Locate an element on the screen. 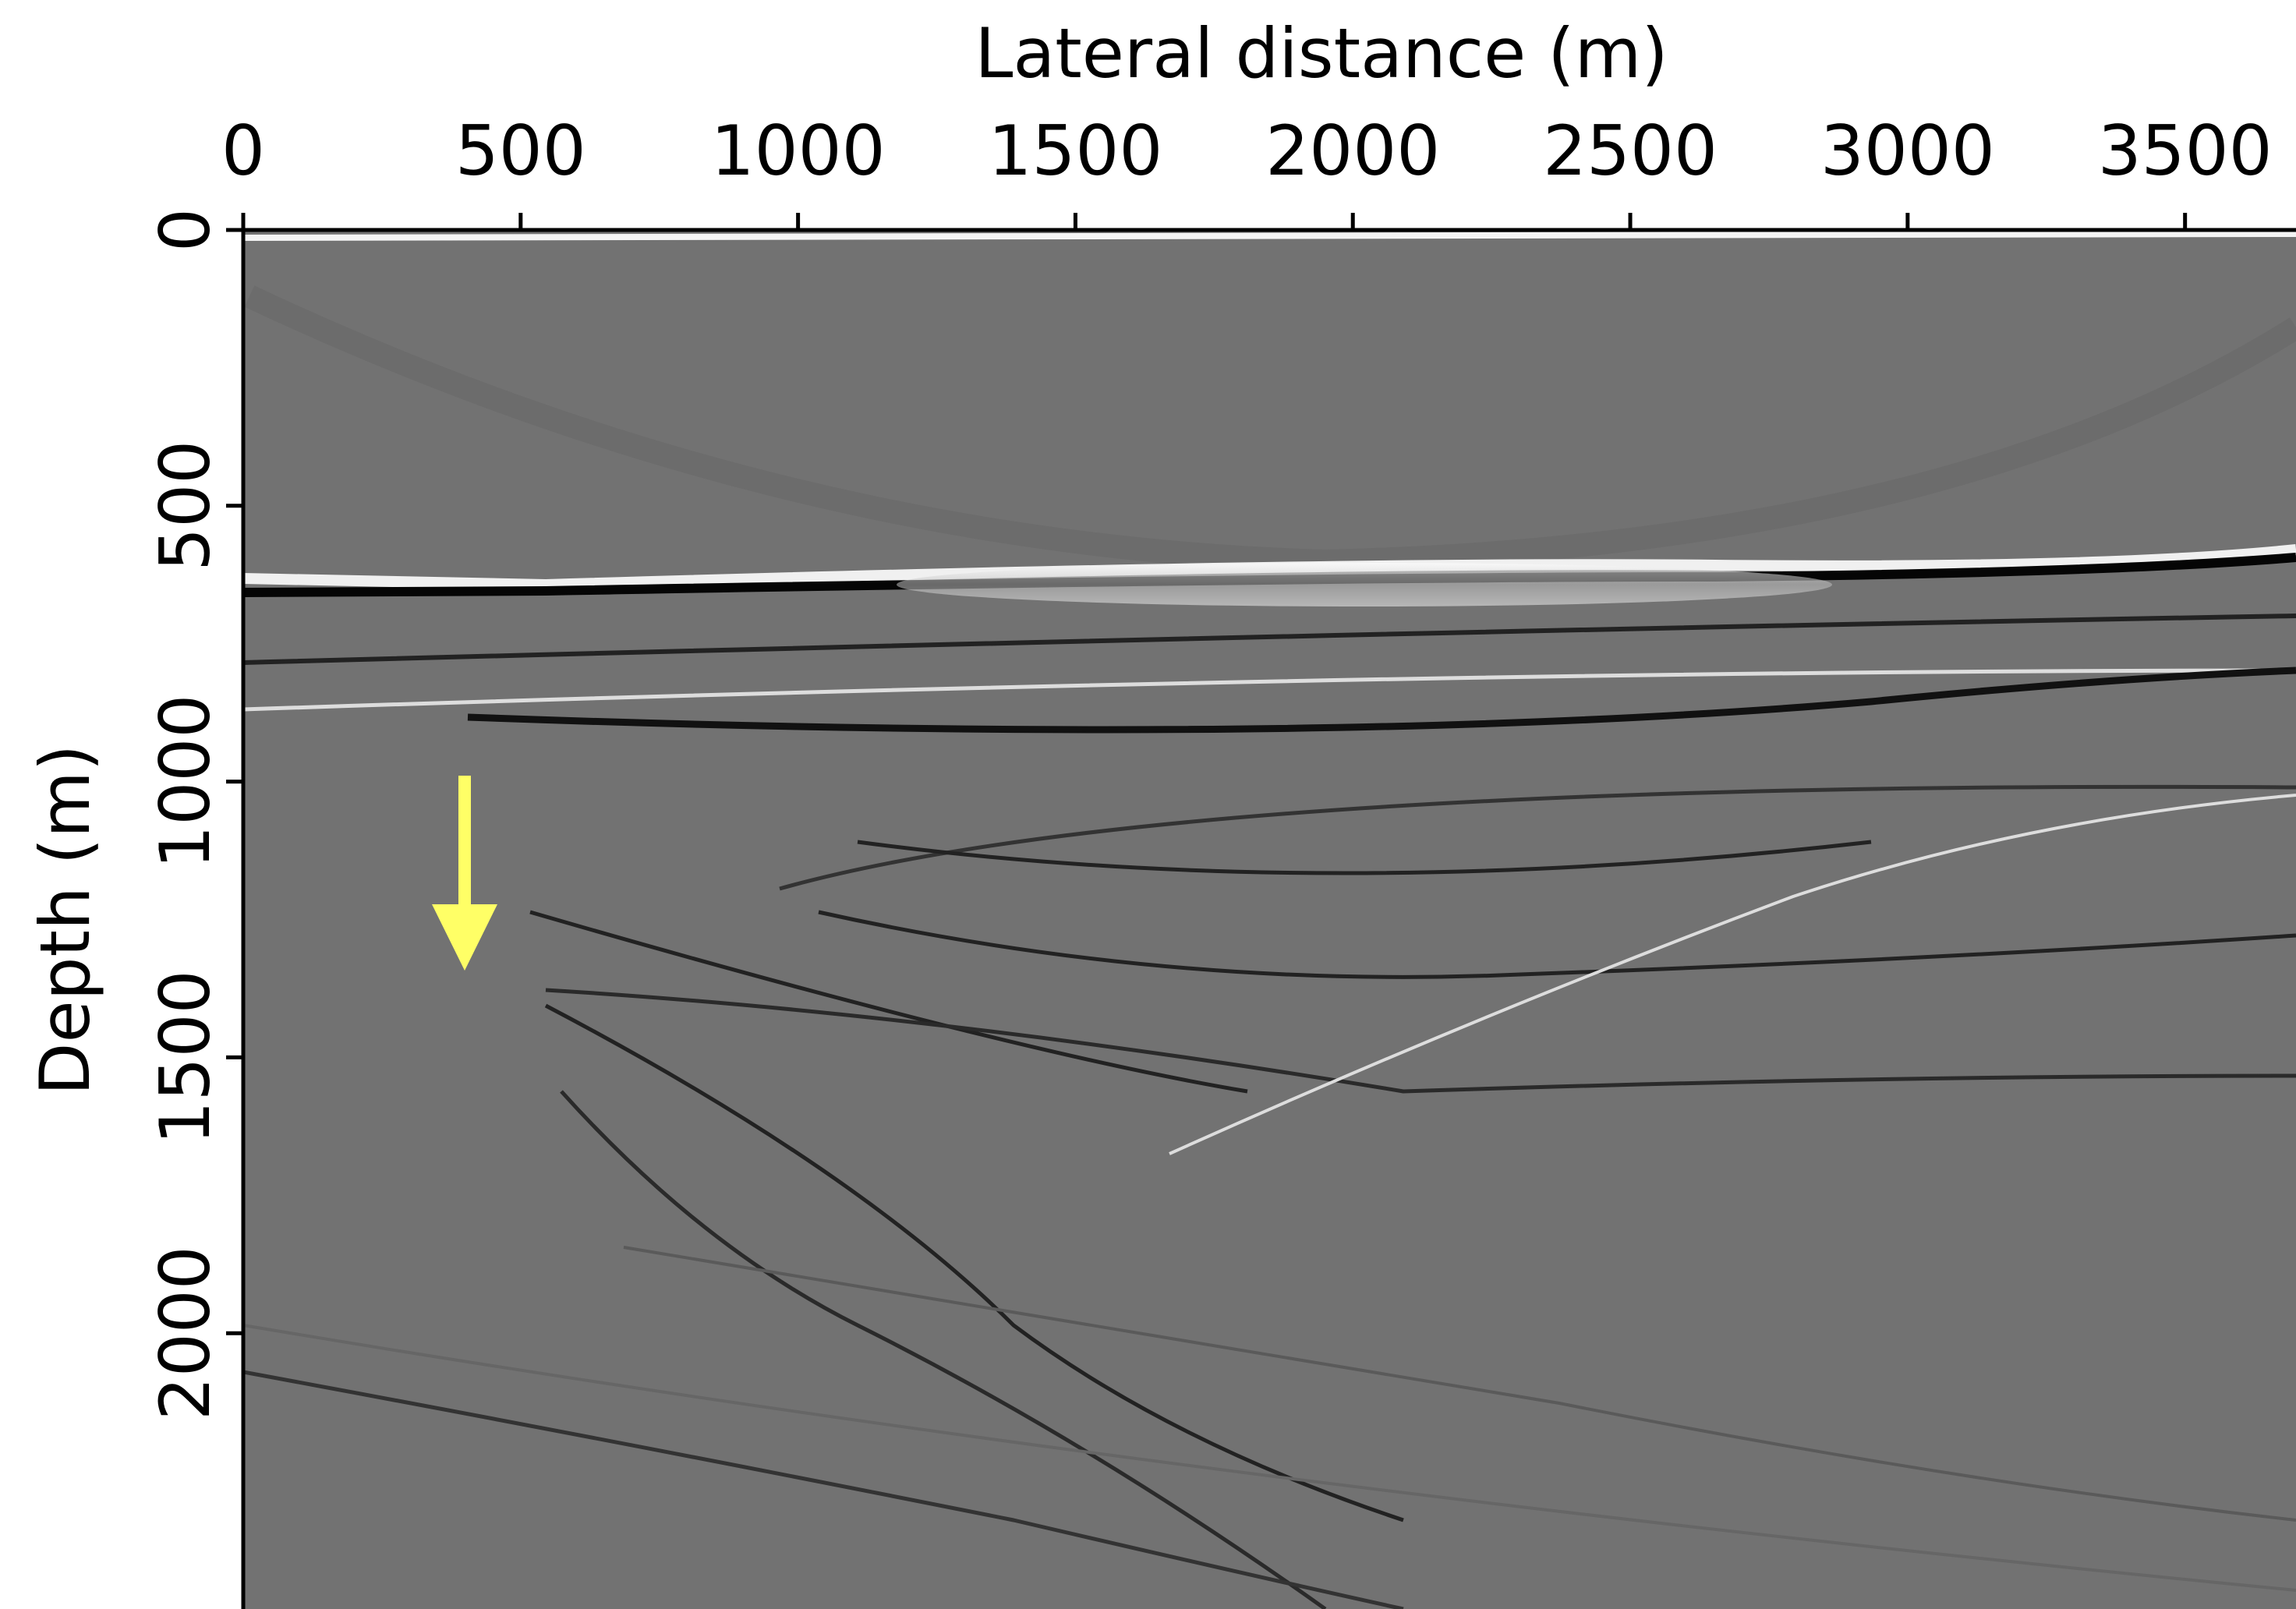 The height and width of the screenshot is (1609, 2296). x-tick-label: 1000 is located at coordinates (798, 151).